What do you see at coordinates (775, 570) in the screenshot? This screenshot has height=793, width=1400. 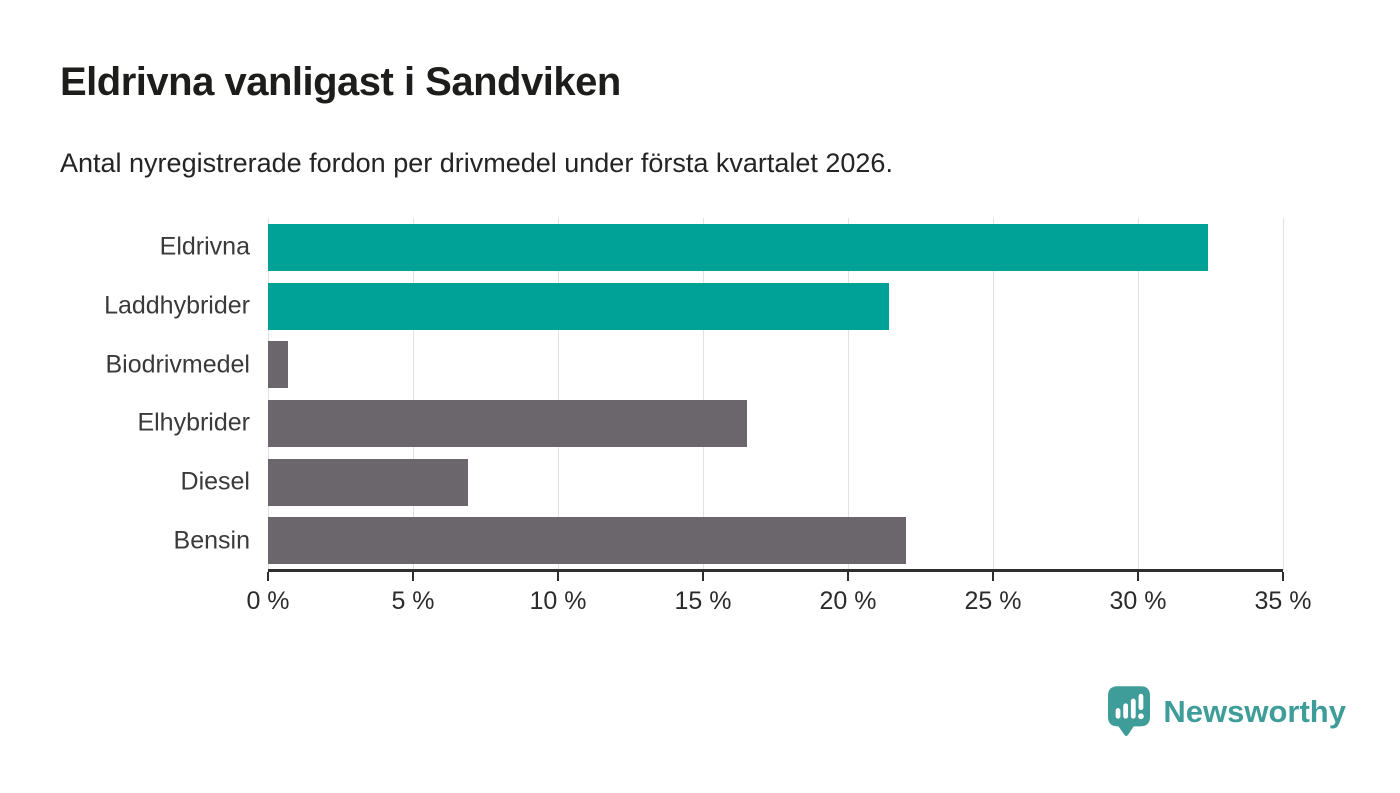 I see `x-axis-line` at bounding box center [775, 570].